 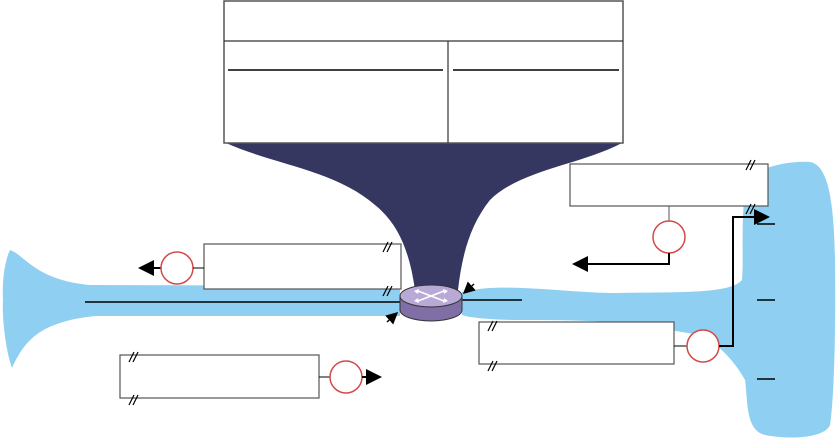 What do you see at coordinates (392, 318) in the screenshot?
I see `router-pointer-left` at bounding box center [392, 318].